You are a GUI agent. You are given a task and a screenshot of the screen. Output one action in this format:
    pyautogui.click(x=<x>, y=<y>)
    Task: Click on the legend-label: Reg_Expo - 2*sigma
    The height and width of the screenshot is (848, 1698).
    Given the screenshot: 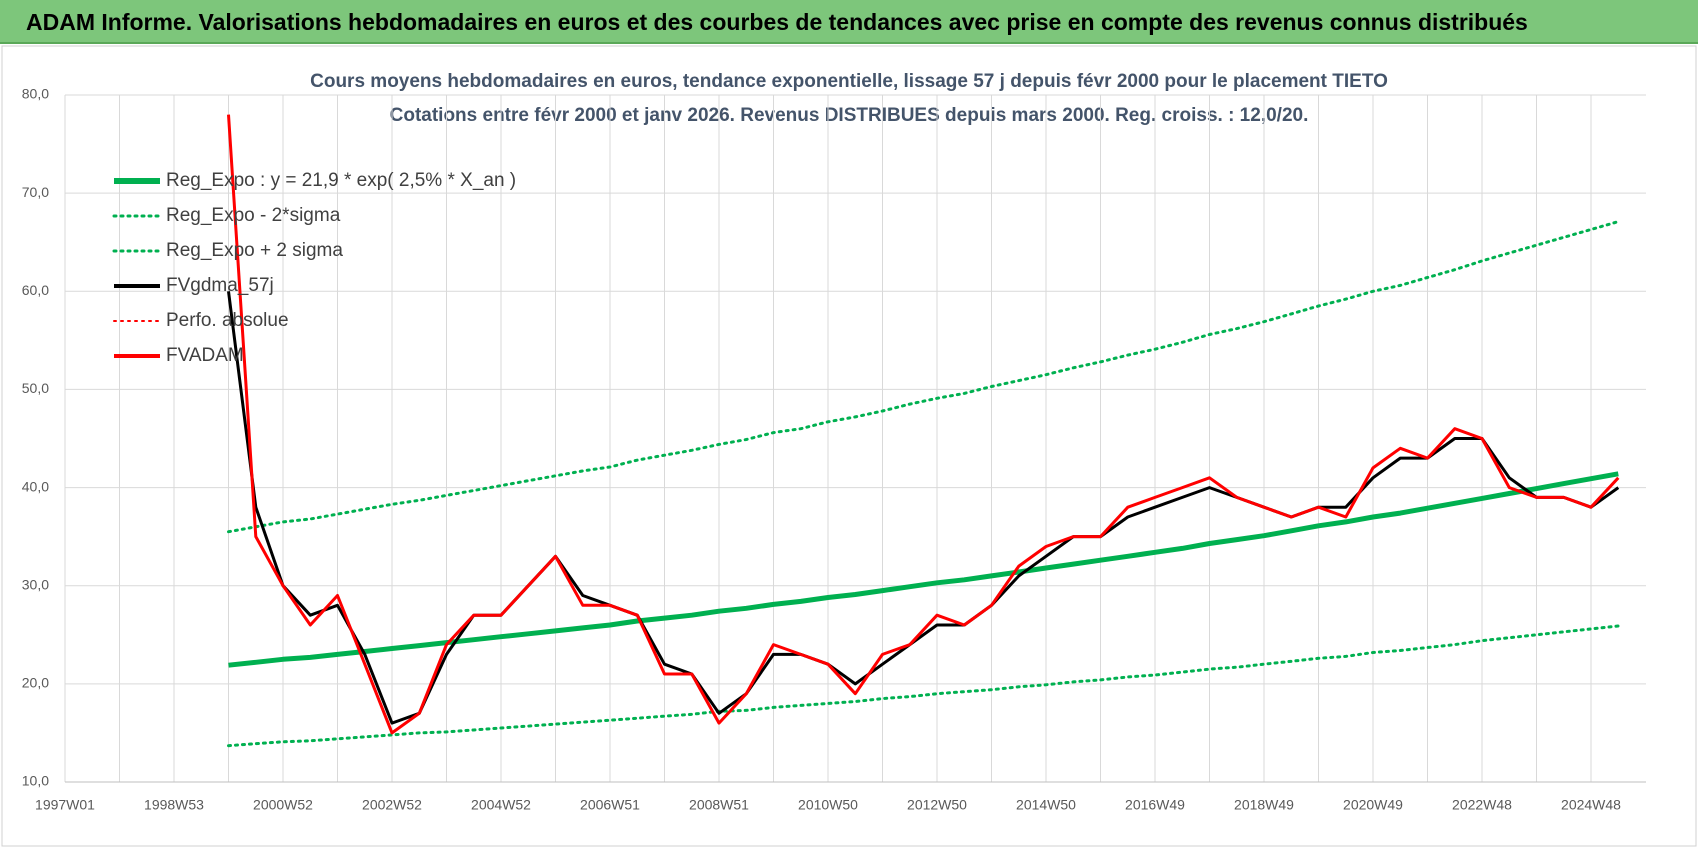 What is the action you would take?
    pyautogui.click(x=253, y=215)
    